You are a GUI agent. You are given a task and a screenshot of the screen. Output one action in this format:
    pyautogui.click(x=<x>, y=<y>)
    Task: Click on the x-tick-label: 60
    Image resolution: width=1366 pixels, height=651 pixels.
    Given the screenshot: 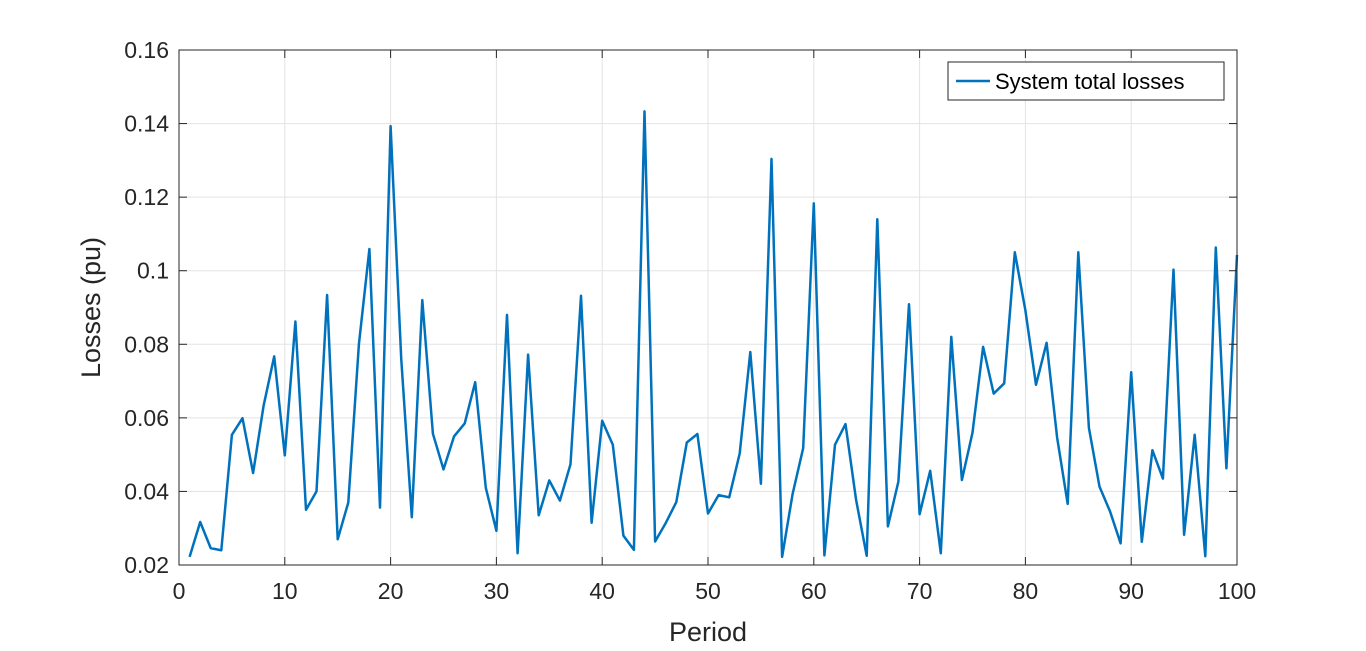 What is the action you would take?
    pyautogui.click(x=814, y=591)
    